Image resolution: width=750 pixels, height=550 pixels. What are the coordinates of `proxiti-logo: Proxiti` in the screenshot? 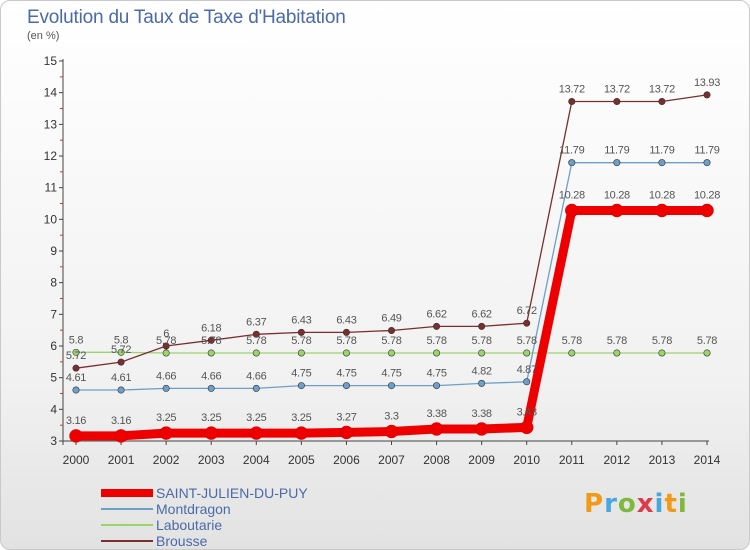 It's located at (636, 504).